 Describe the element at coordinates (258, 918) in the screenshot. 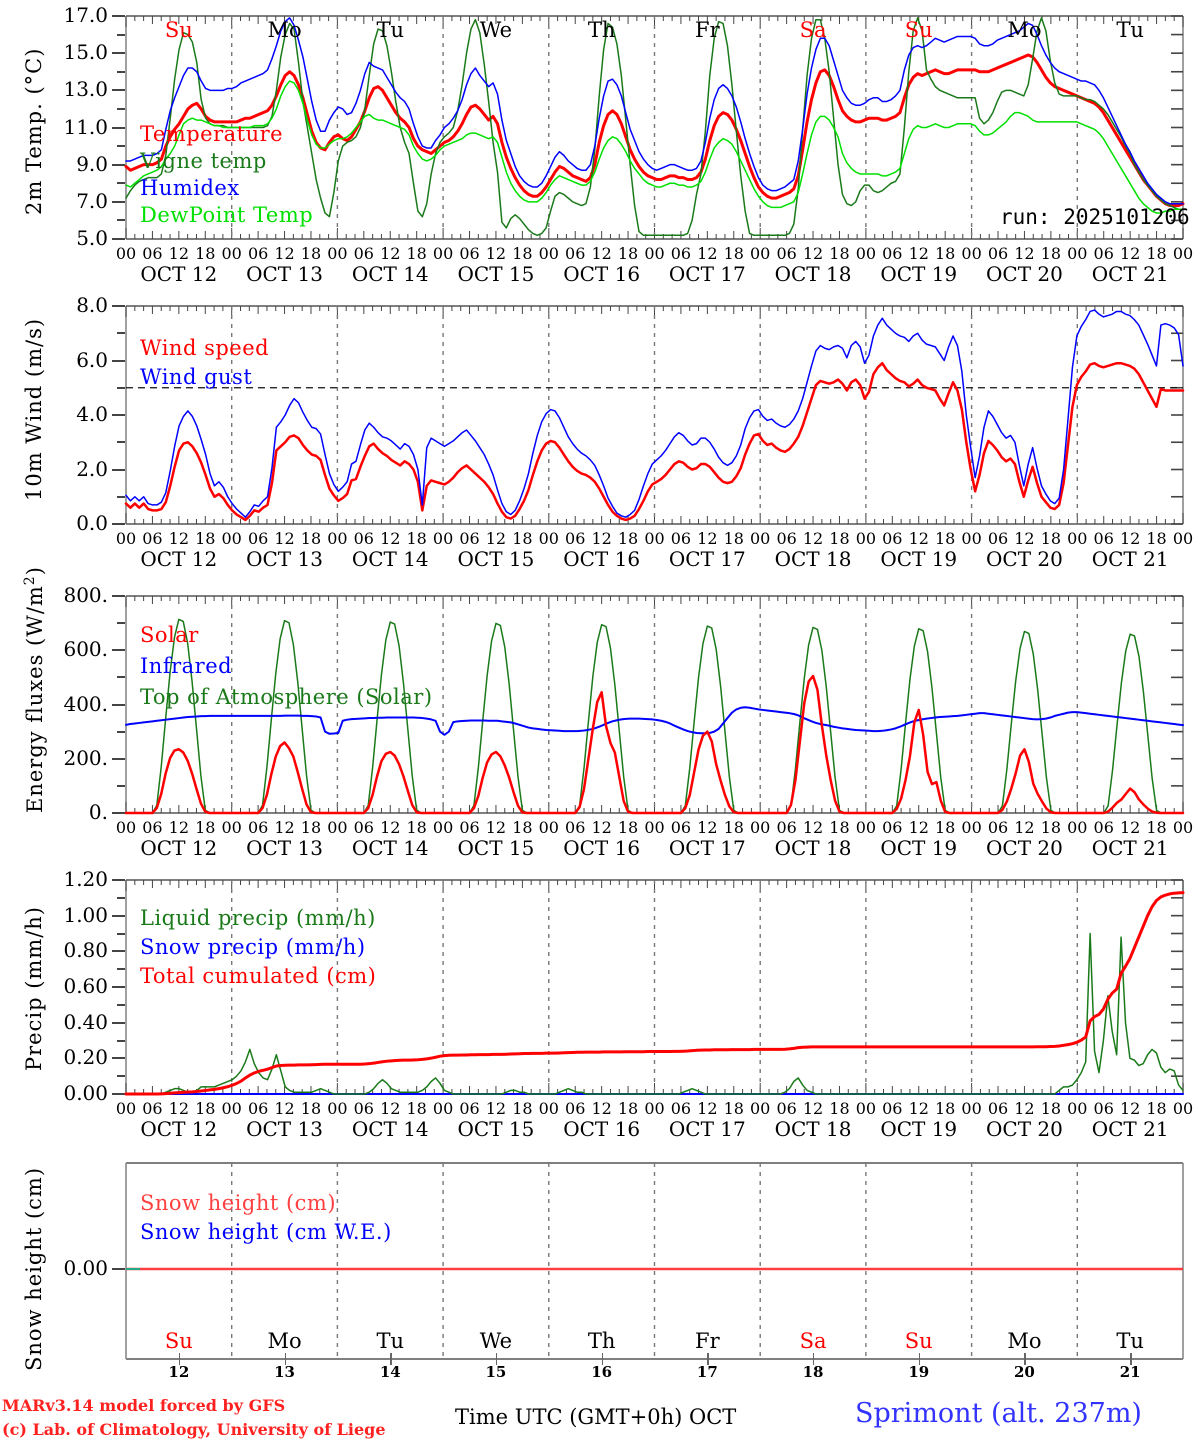

I see `legend-entry: Liquid precip (mm/h)` at that location.